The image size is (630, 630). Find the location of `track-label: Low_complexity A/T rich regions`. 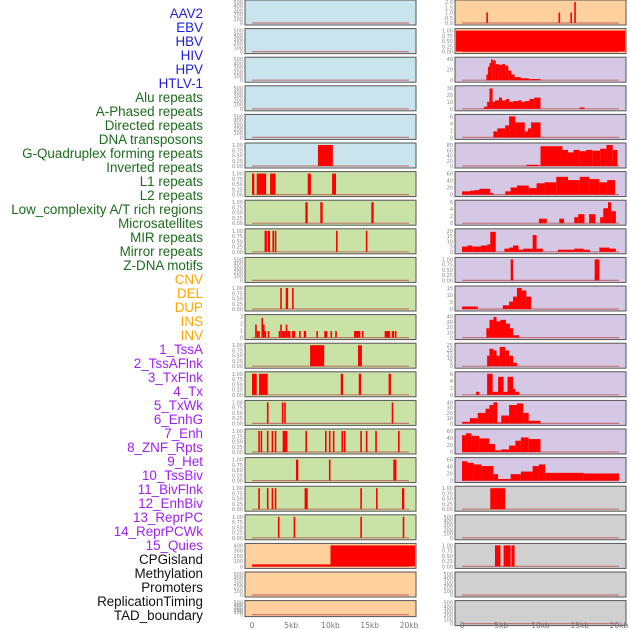

track-label: Low_complexity A/T rich regions is located at coordinates (107, 209).